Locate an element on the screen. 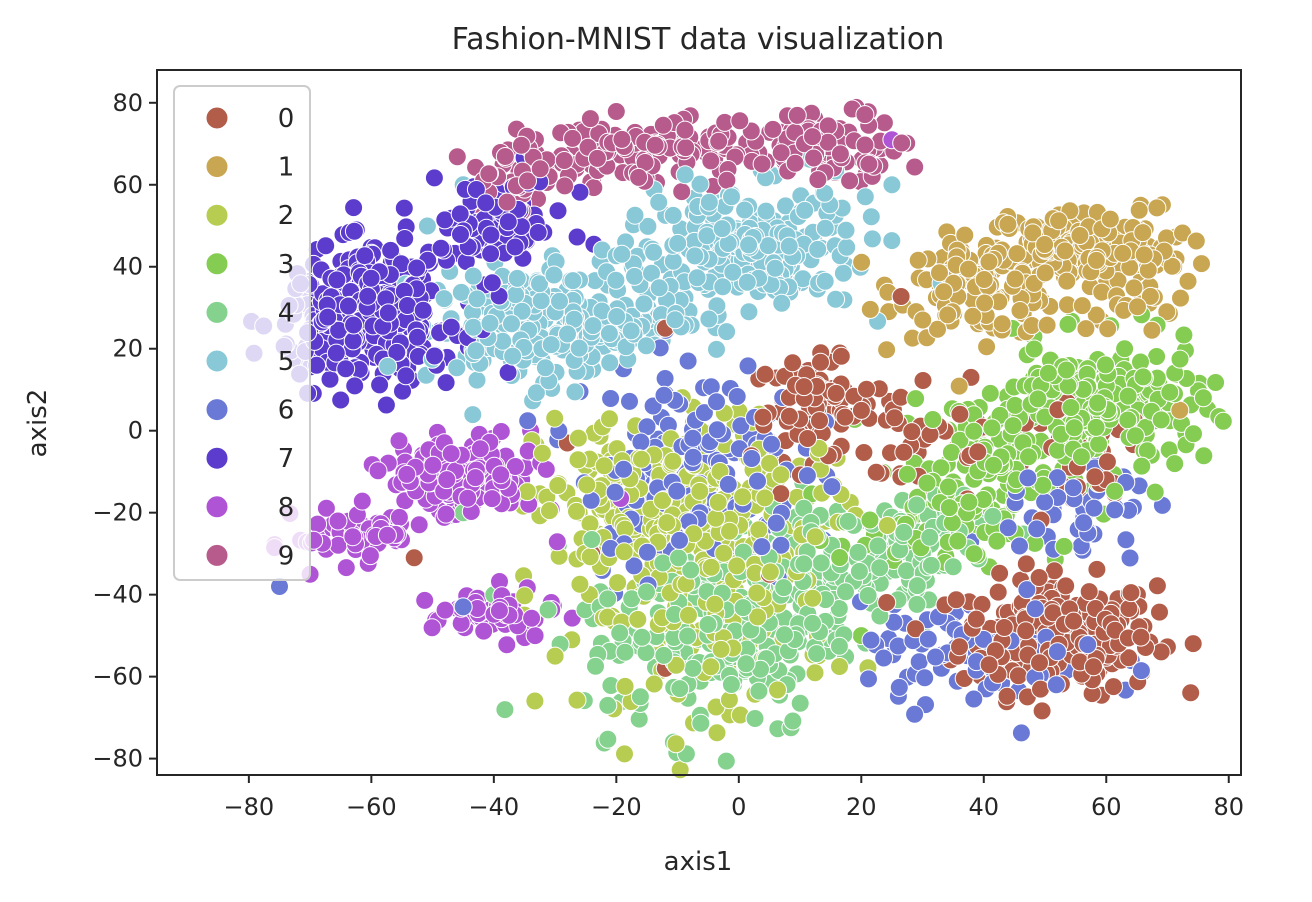 The width and height of the screenshot is (1312, 902). legend-label-9: 9 is located at coordinates (286, 556).